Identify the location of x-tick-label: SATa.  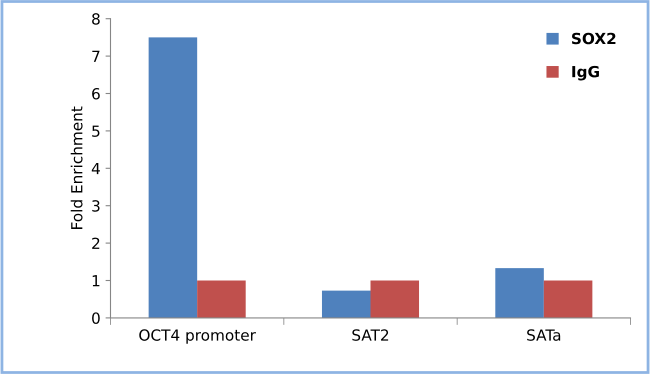
(543, 335).